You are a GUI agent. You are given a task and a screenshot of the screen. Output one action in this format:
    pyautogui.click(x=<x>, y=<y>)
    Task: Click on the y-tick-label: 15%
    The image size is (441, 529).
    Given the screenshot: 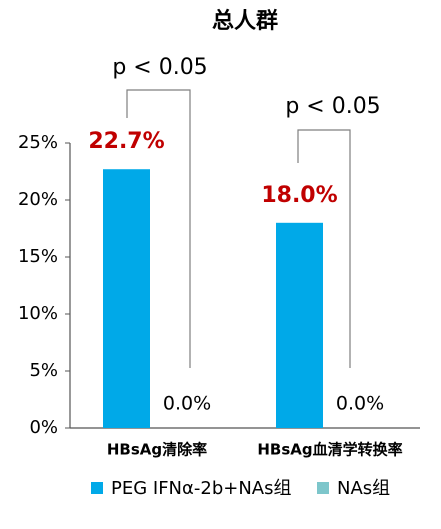 What is the action you would take?
    pyautogui.click(x=38, y=256)
    